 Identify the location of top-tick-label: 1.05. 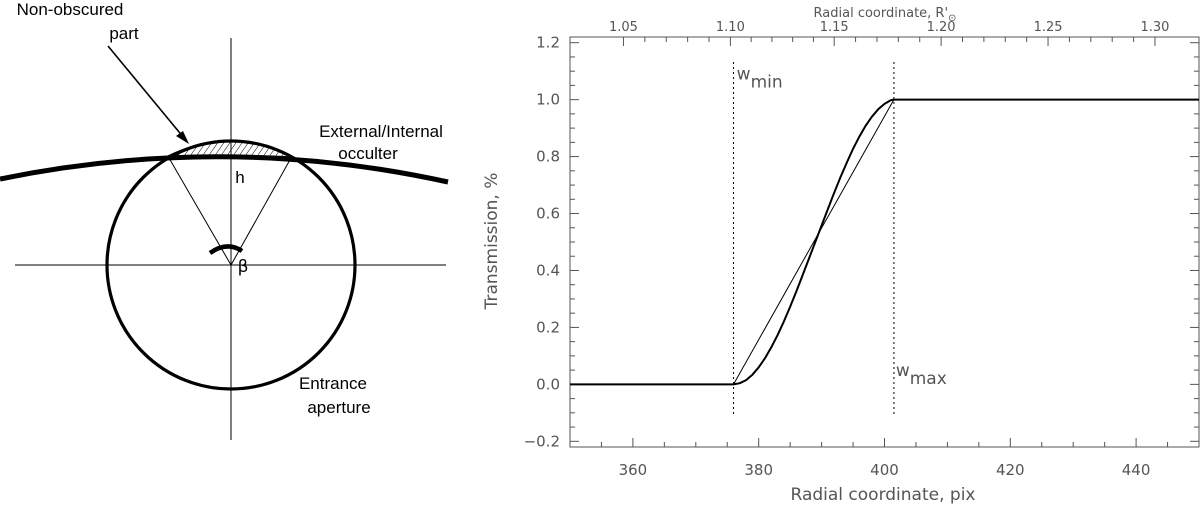
(623, 27).